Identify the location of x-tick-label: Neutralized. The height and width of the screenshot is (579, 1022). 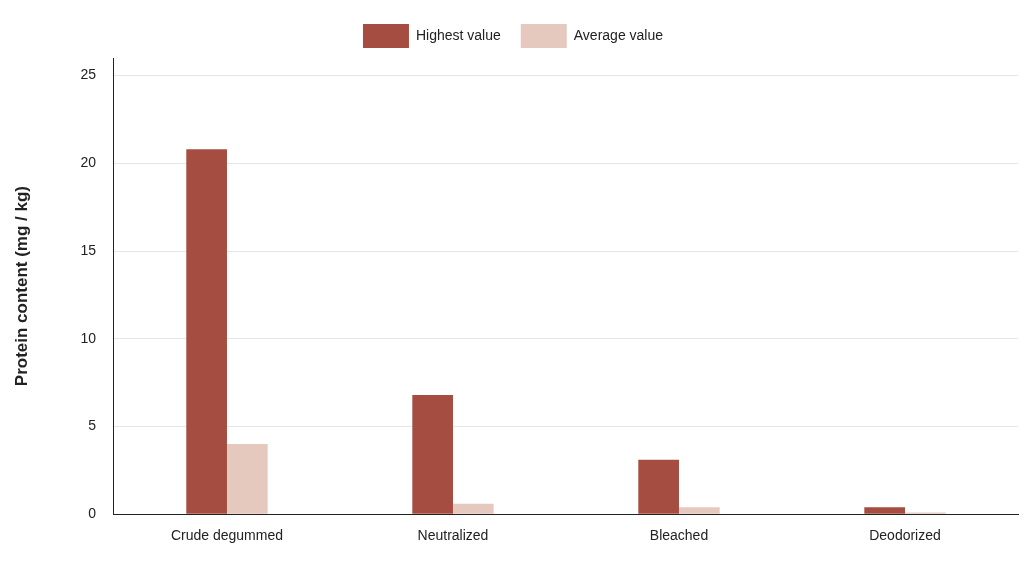
(453, 535).